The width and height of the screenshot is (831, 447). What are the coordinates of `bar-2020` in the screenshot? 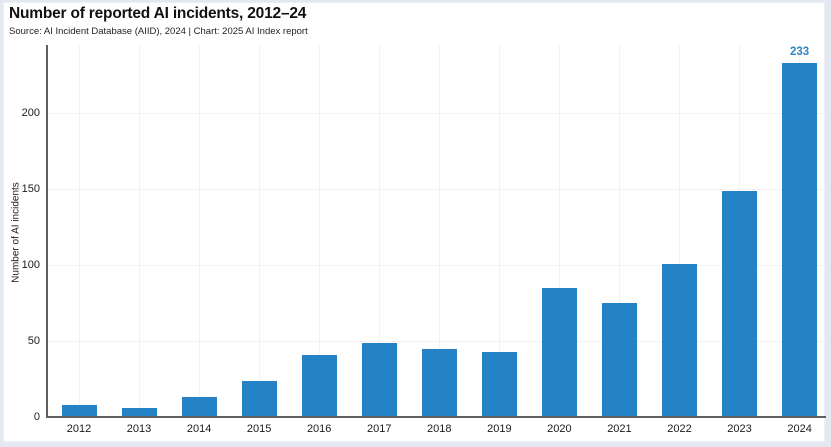 It's located at (559, 352).